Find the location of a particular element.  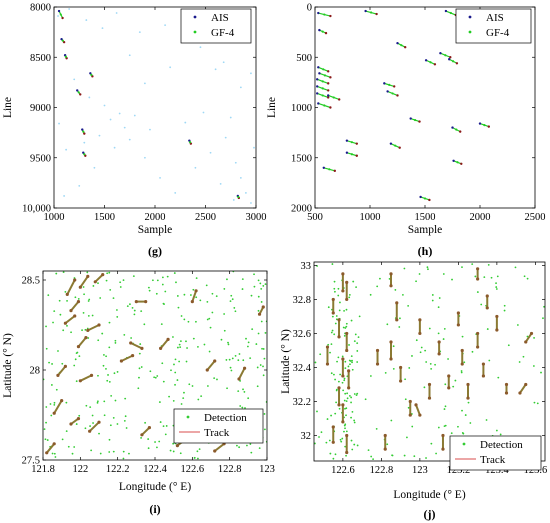

x-tick-label: 2000 is located at coordinates (155, 217).